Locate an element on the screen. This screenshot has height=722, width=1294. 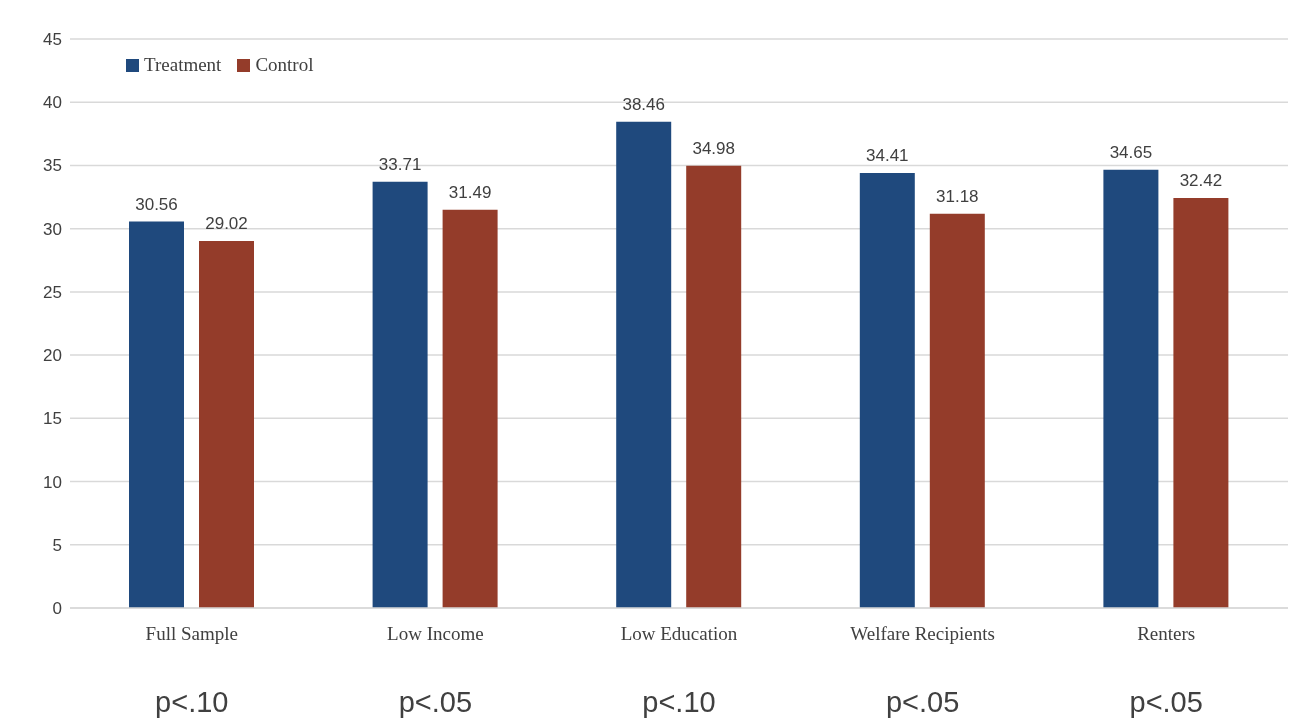
y-tick-label: 0 is located at coordinates (57, 609).